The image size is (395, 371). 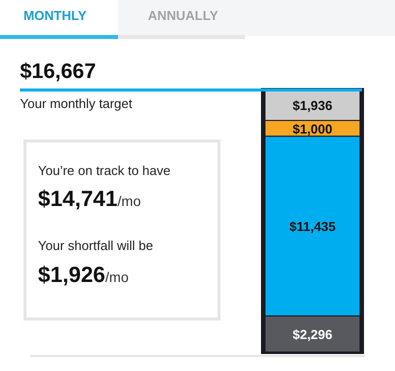 What do you see at coordinates (312, 226) in the screenshot?
I see `data-label: $11,435` at bounding box center [312, 226].